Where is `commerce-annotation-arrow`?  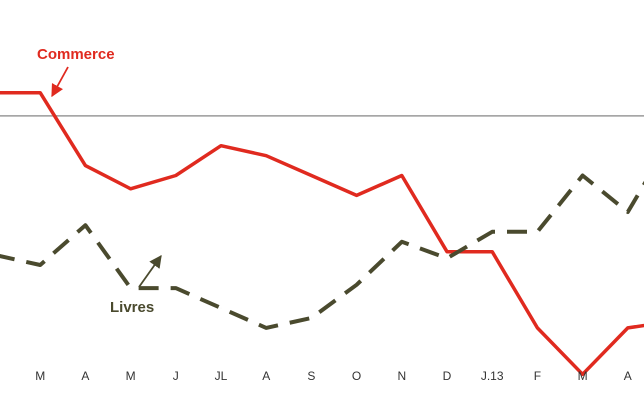
commerce-annotation-arrow is located at coordinates (60, 82).